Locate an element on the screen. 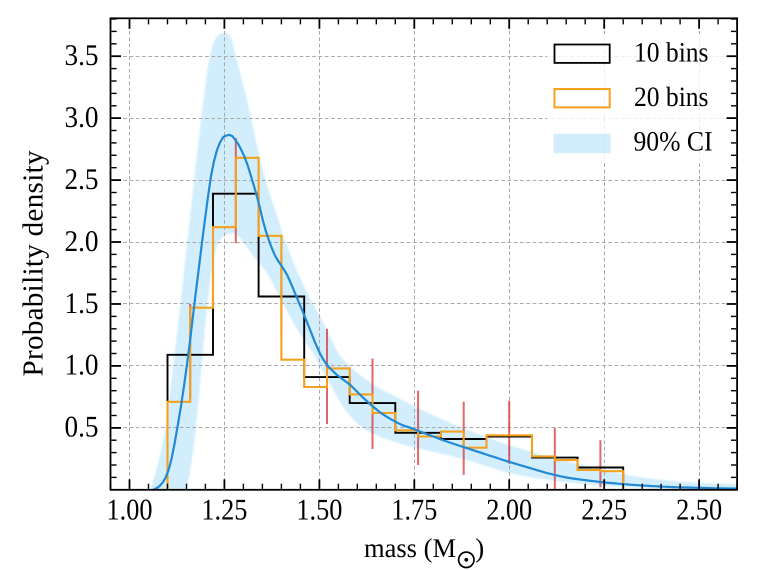 Image resolution: width=760 pixels, height=570 pixels. svg-text: 1.5 is located at coordinates (82, 303).